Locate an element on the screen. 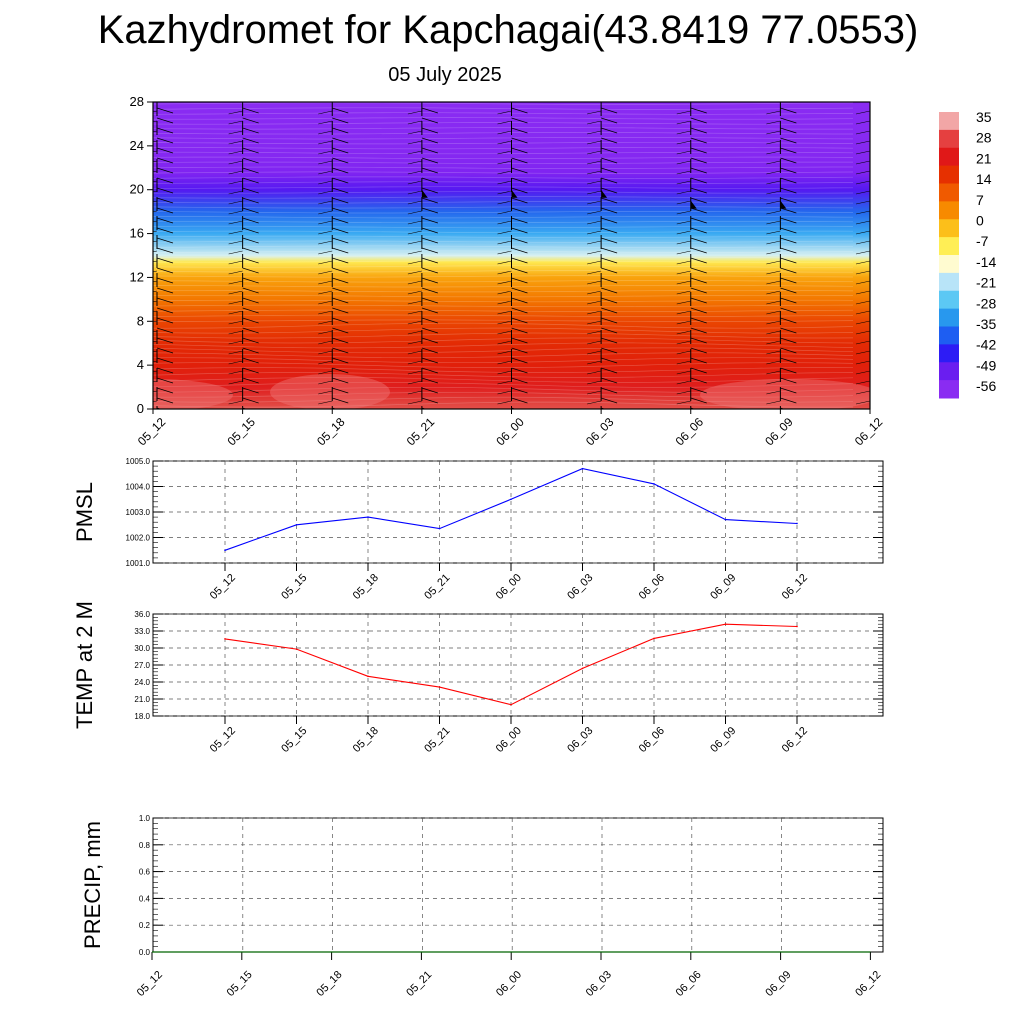 This screenshot has width=1024, height=1024. x-tick-label: 06_12 is located at coordinates (795, 587).